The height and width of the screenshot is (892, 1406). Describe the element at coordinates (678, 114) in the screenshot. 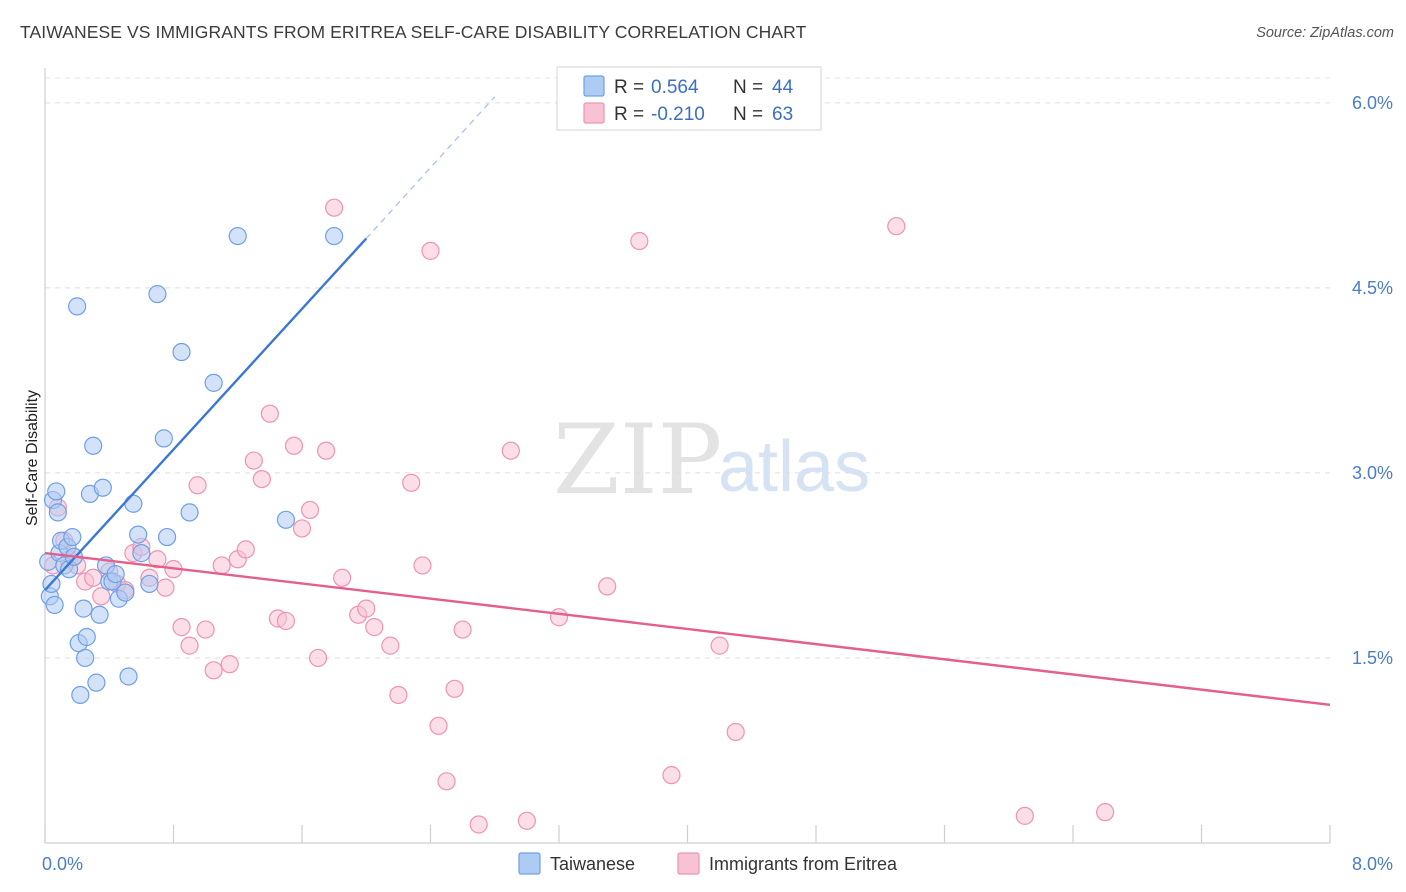

I see `legend-r-value: -0.210` at that location.